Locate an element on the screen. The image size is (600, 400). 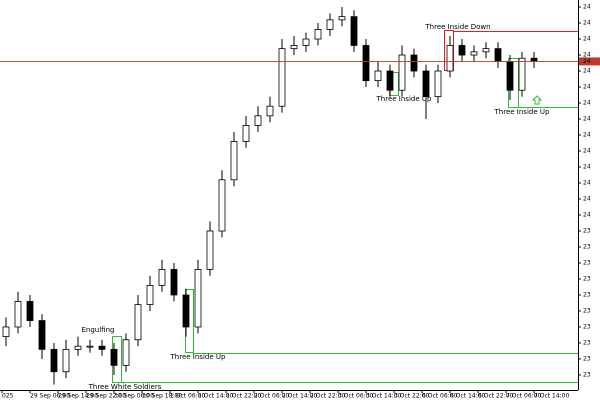
x-tick-label: 1 Oct 22:00 is located at coordinates (243, 396).